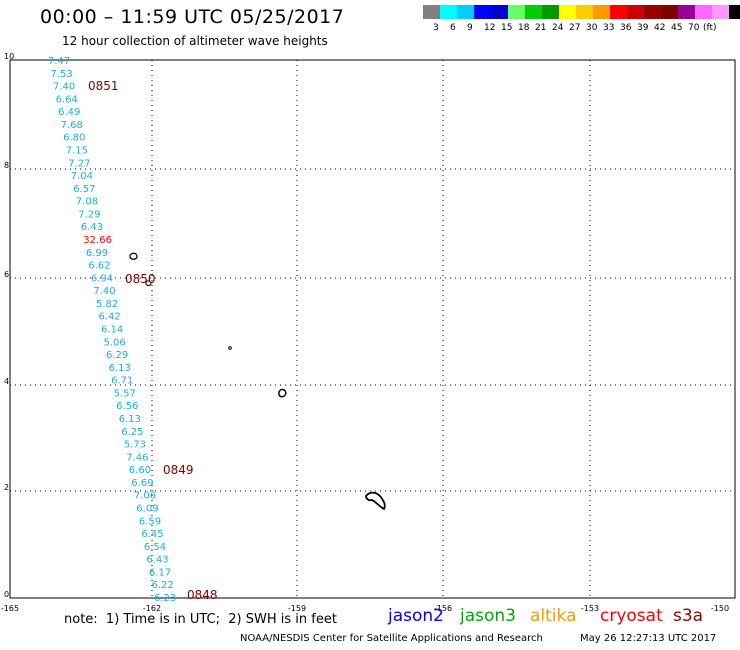 The image size is (740, 650). What do you see at coordinates (115, 342) in the screenshot?
I see `wave-height-label: 5.06` at bounding box center [115, 342].